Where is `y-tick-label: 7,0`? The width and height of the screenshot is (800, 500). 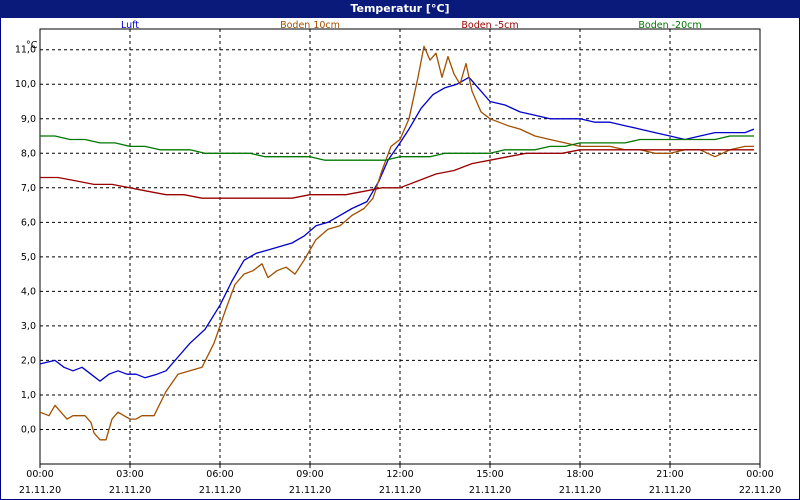 y-tick-label: 7,0 is located at coordinates (28, 188).